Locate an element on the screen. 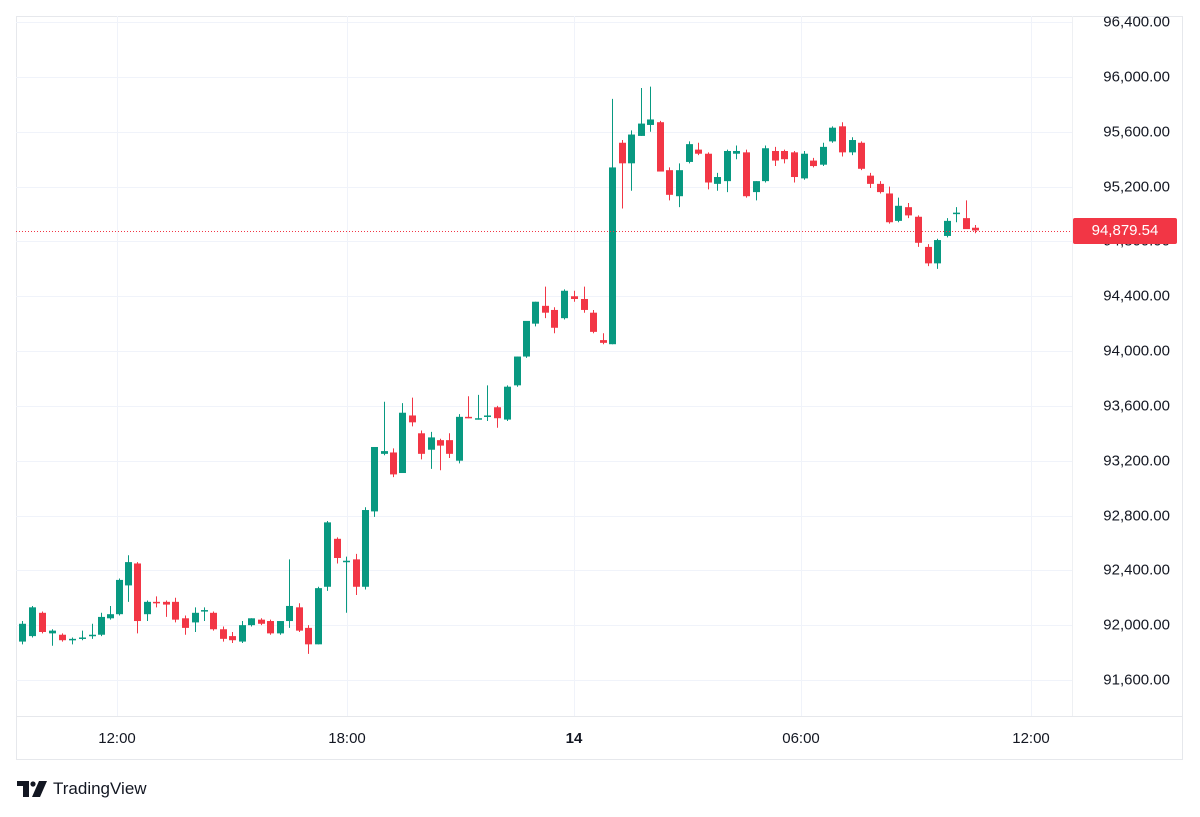 This screenshot has height=817, width=1200. price-tick-label: 96,400.00 is located at coordinates (1136, 22).